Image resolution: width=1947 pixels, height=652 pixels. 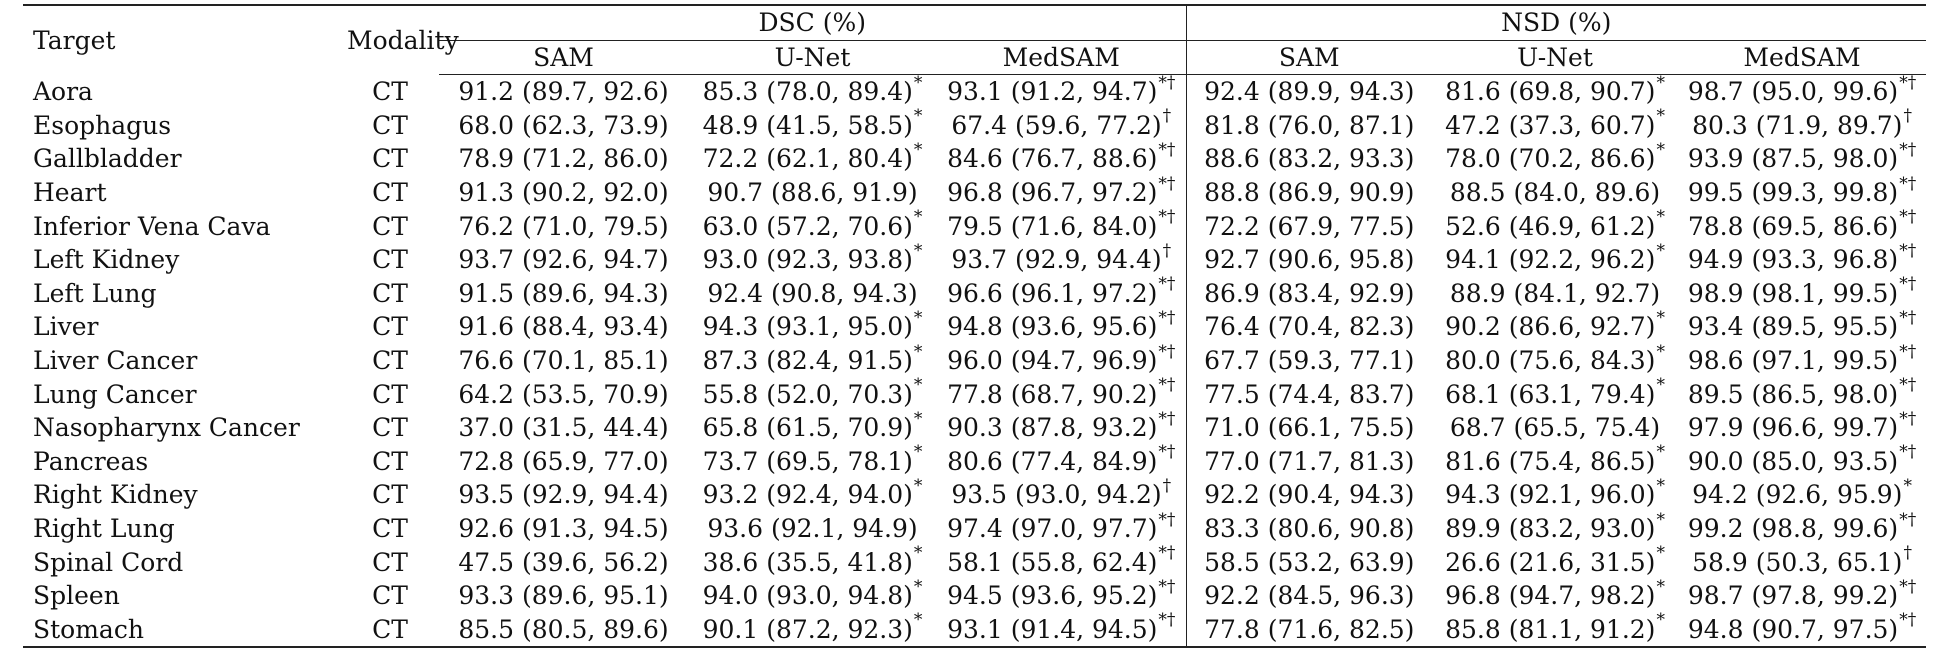 What do you see at coordinates (1550, 360) in the screenshot?
I see `cell-value: 80.0 (75.6, 84.3)` at bounding box center [1550, 360].